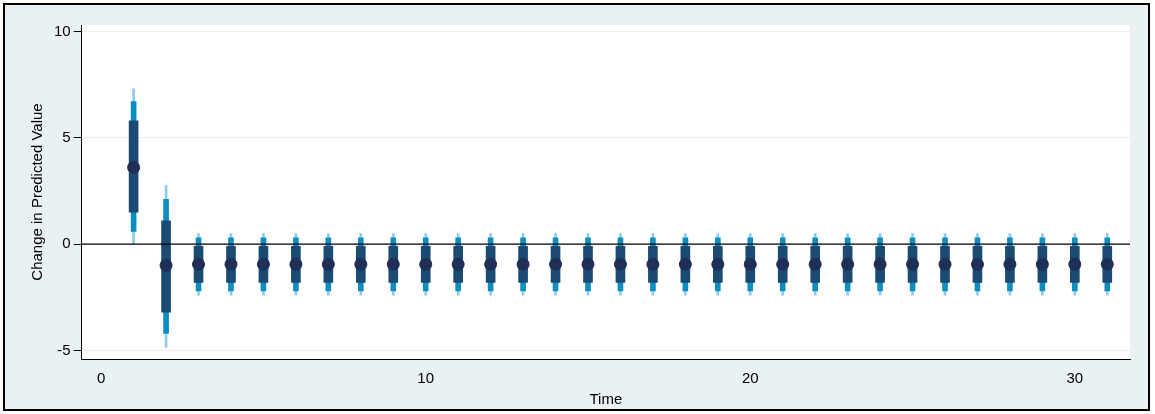 This screenshot has height=414, width=1155. Describe the element at coordinates (750, 378) in the screenshot. I see `x-tick-label: 20` at that location.